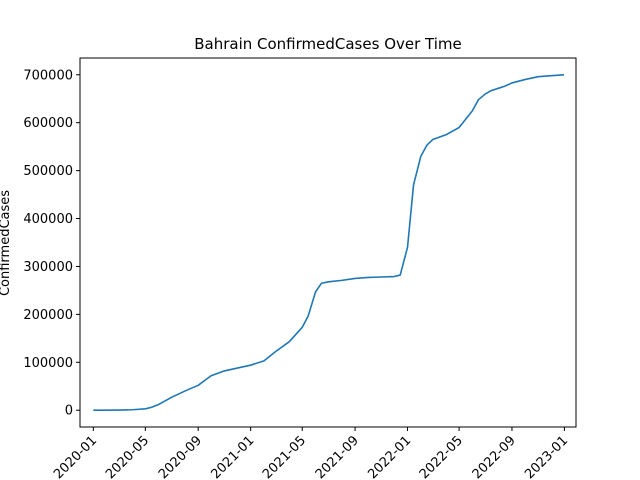  What do you see at coordinates (48, 219) in the screenshot?
I see `y-tick-label-4: 400000` at bounding box center [48, 219].